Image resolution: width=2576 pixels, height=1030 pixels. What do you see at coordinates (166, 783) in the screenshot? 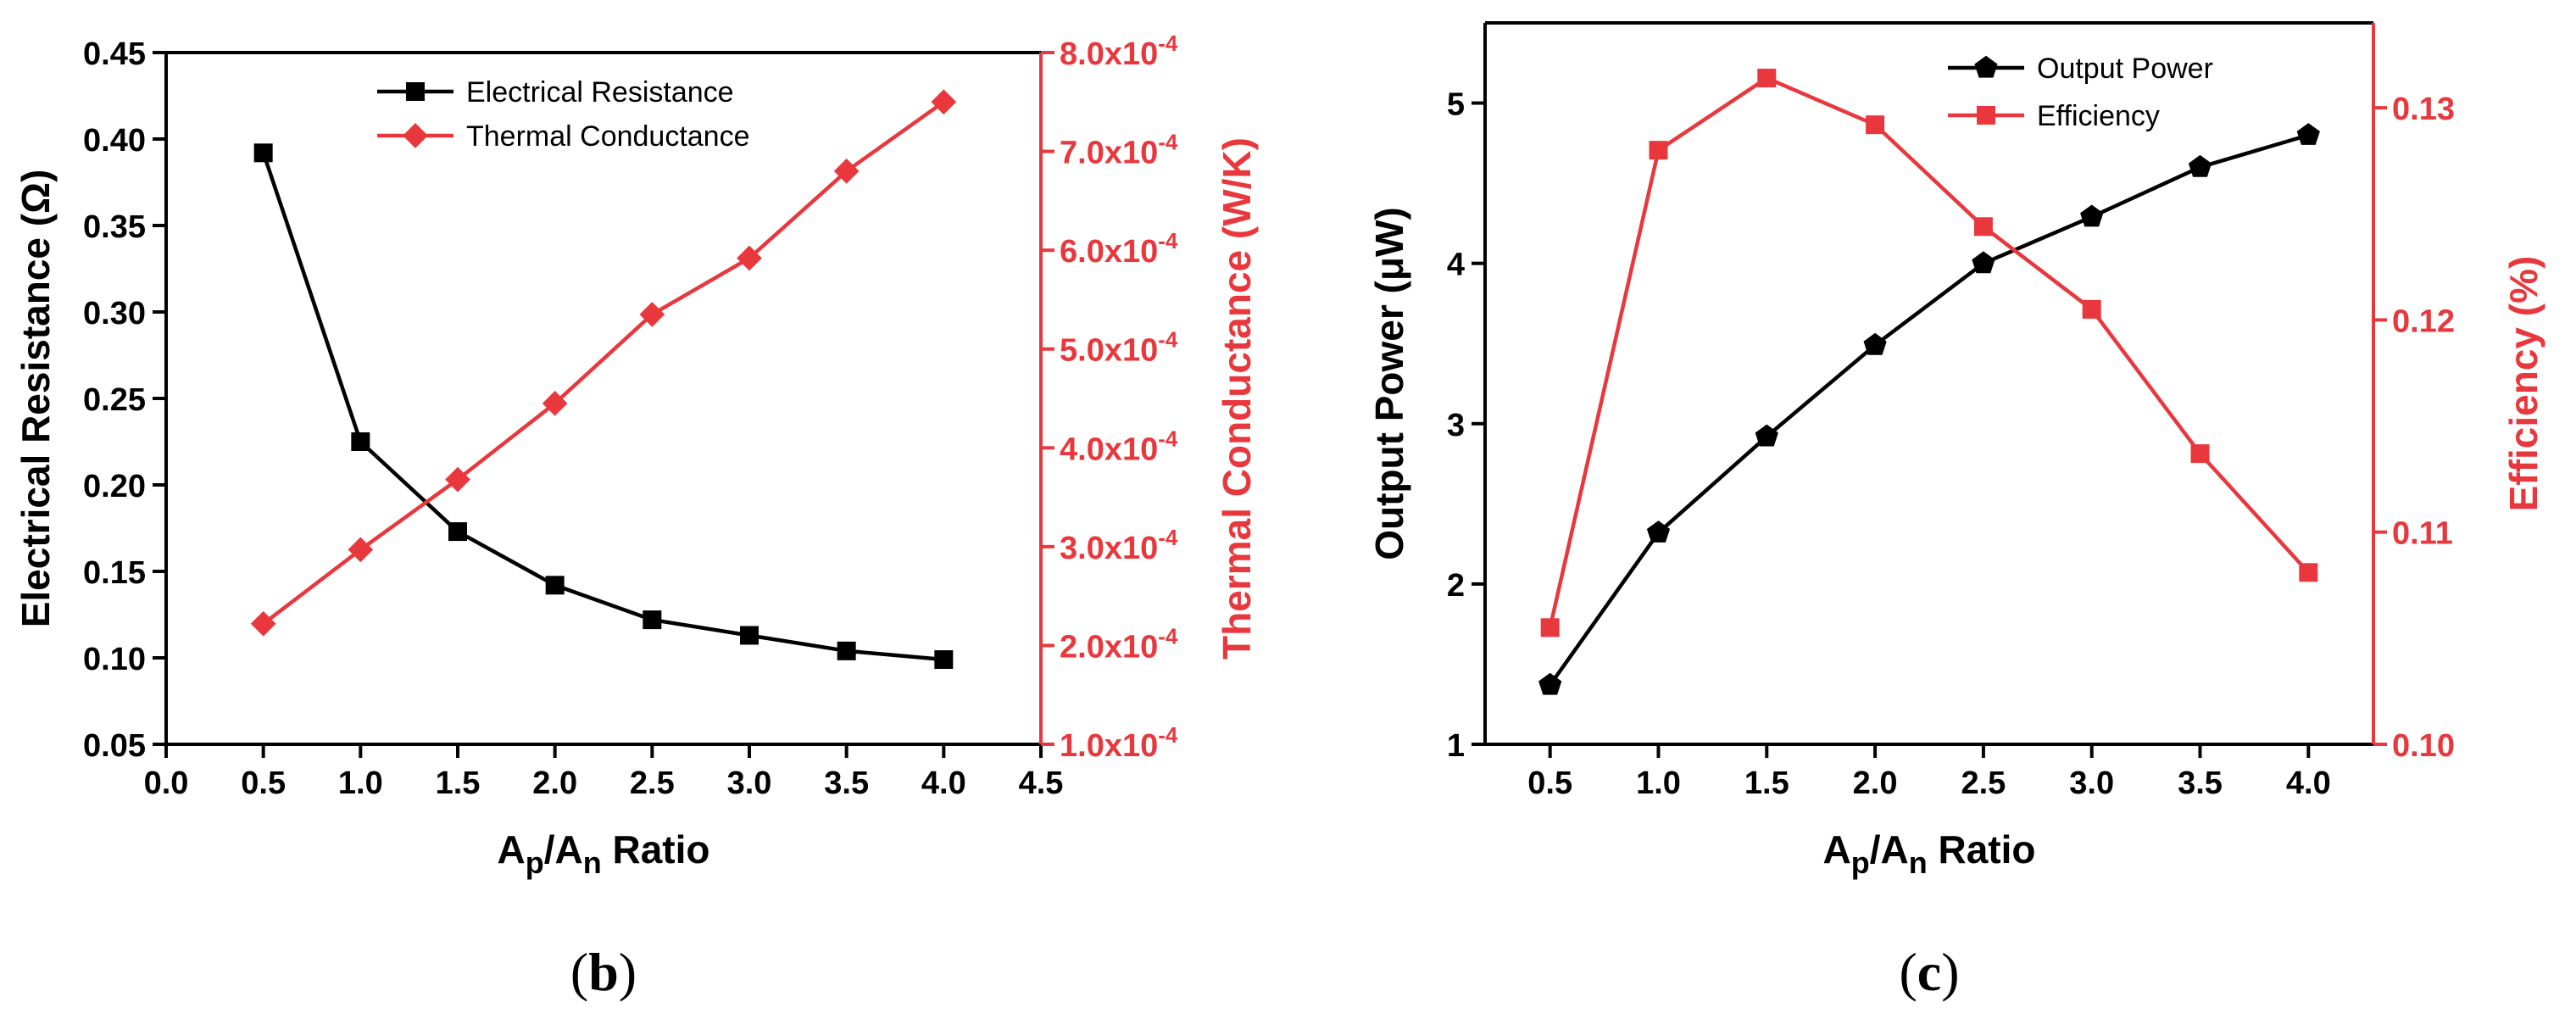
I see `x-tick-label: 0.0` at bounding box center [166, 783].